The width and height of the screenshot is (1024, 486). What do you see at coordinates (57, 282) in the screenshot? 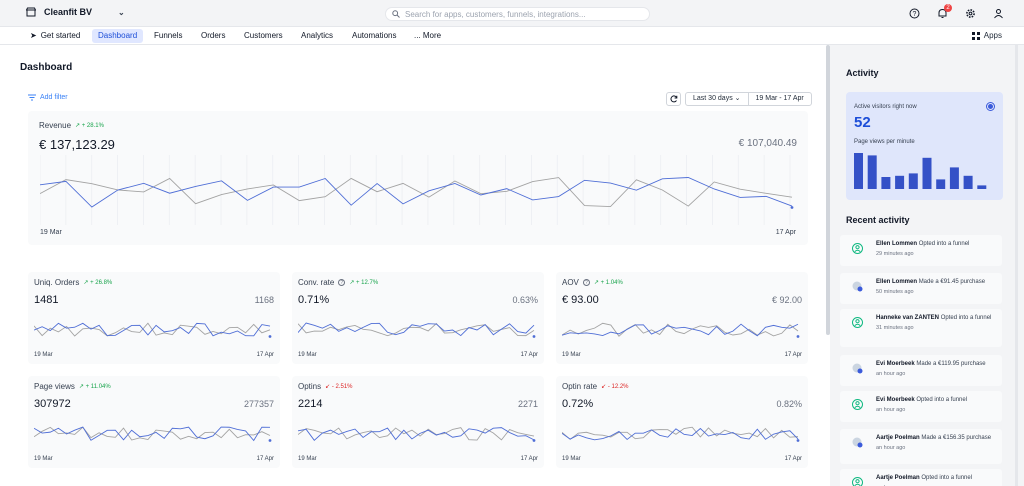
I see `kpi-label: Uniq. Orders` at bounding box center [57, 282].